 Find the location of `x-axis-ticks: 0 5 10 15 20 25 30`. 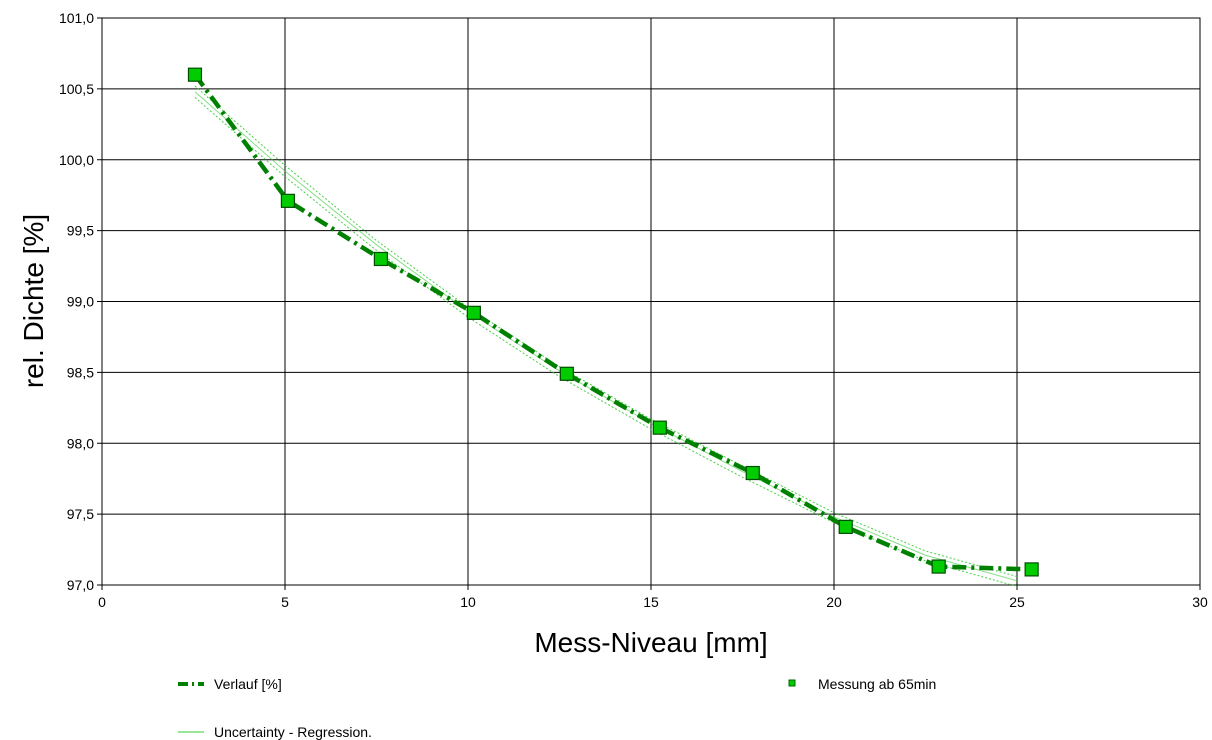

x-axis-ticks: 0 5 10 15 20 25 30 is located at coordinates (653, 597).